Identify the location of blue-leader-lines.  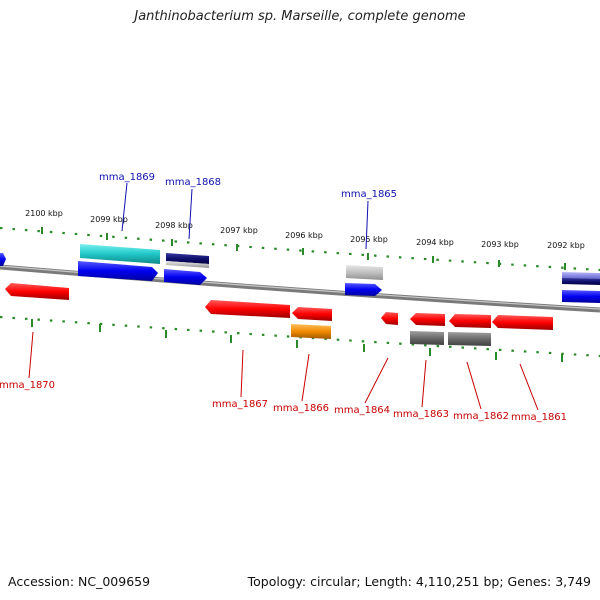
(245, 216).